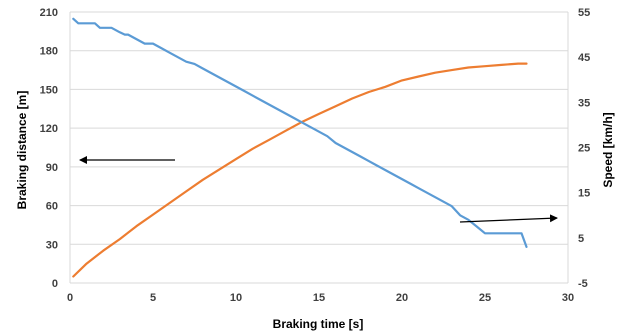 The height and width of the screenshot is (334, 627). Describe the element at coordinates (584, 58) in the screenshot. I see `y2-tick-label: 45` at that location.